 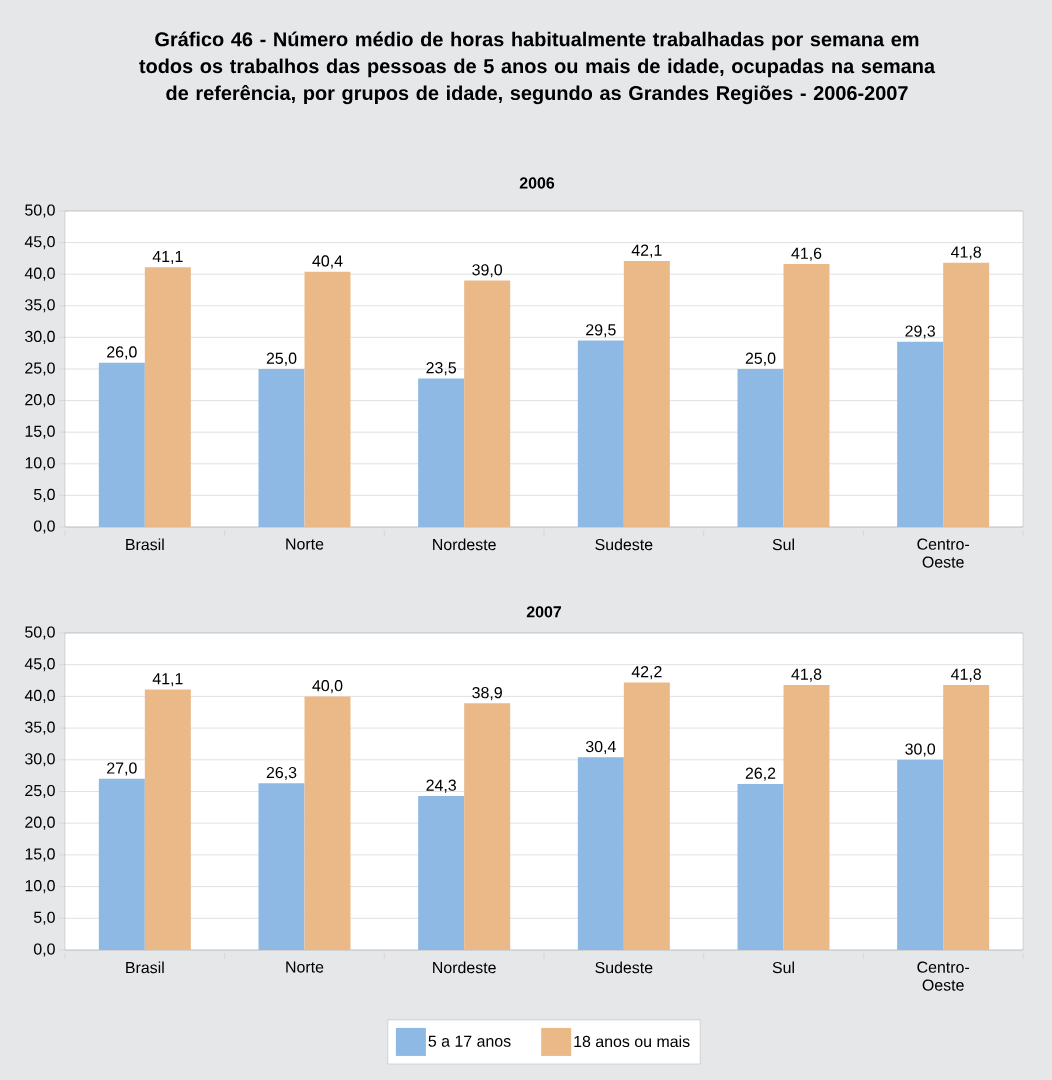 I want to click on data-label: 24,3, so click(x=441, y=786).